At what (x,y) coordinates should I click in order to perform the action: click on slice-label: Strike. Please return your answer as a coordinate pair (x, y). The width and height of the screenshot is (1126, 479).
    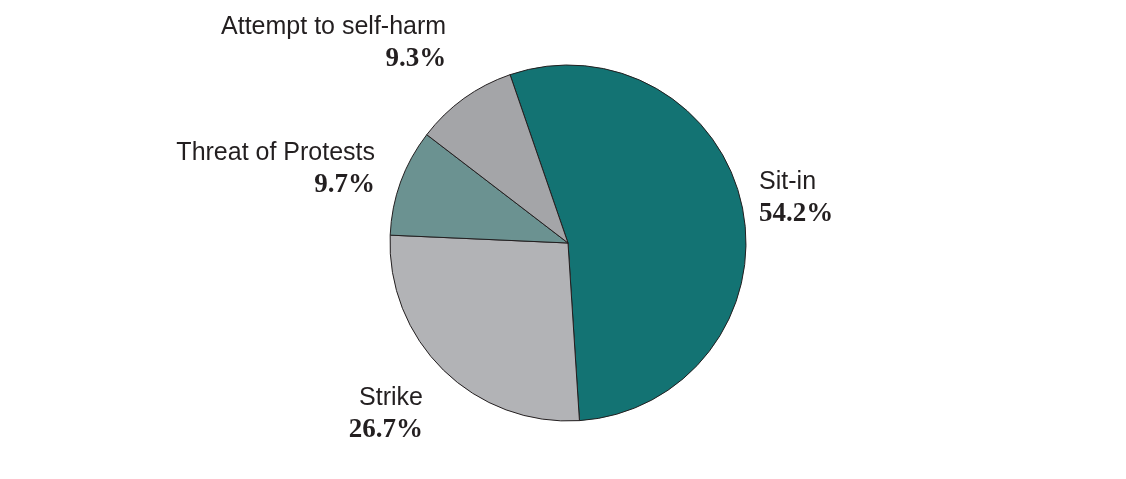
    Looking at the image, I should click on (391, 395).